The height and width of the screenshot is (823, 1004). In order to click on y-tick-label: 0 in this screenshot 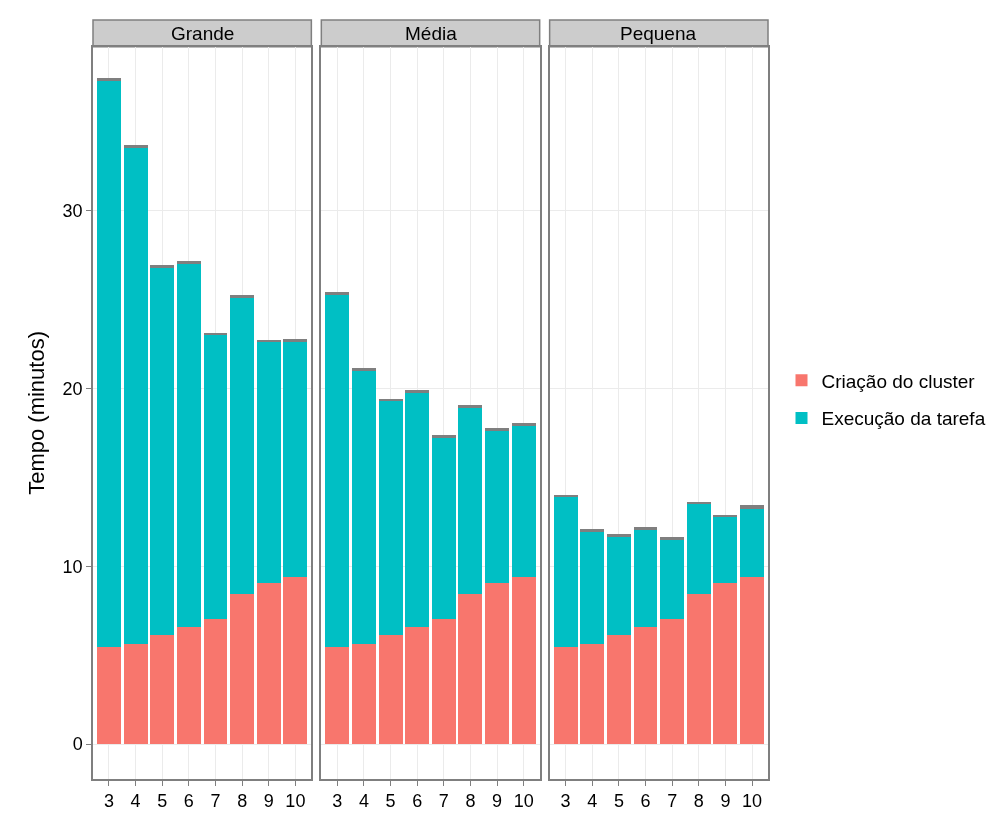, I will do `click(77, 744)`.